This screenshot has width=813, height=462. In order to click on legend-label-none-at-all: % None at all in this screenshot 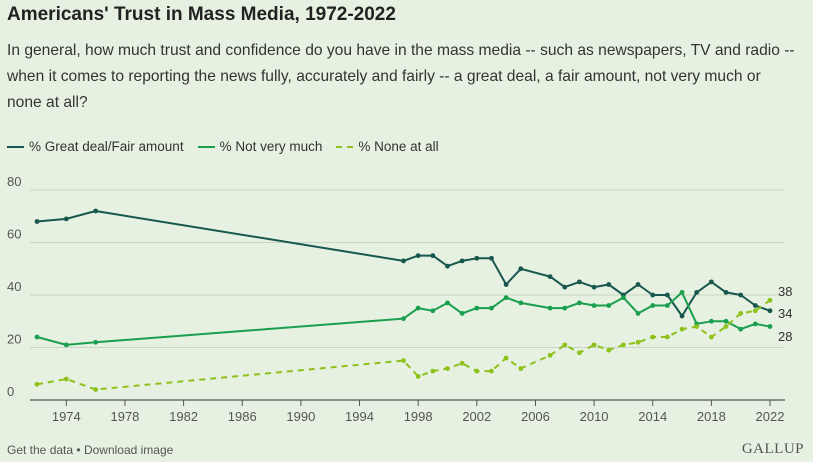, I will do `click(398, 146)`.